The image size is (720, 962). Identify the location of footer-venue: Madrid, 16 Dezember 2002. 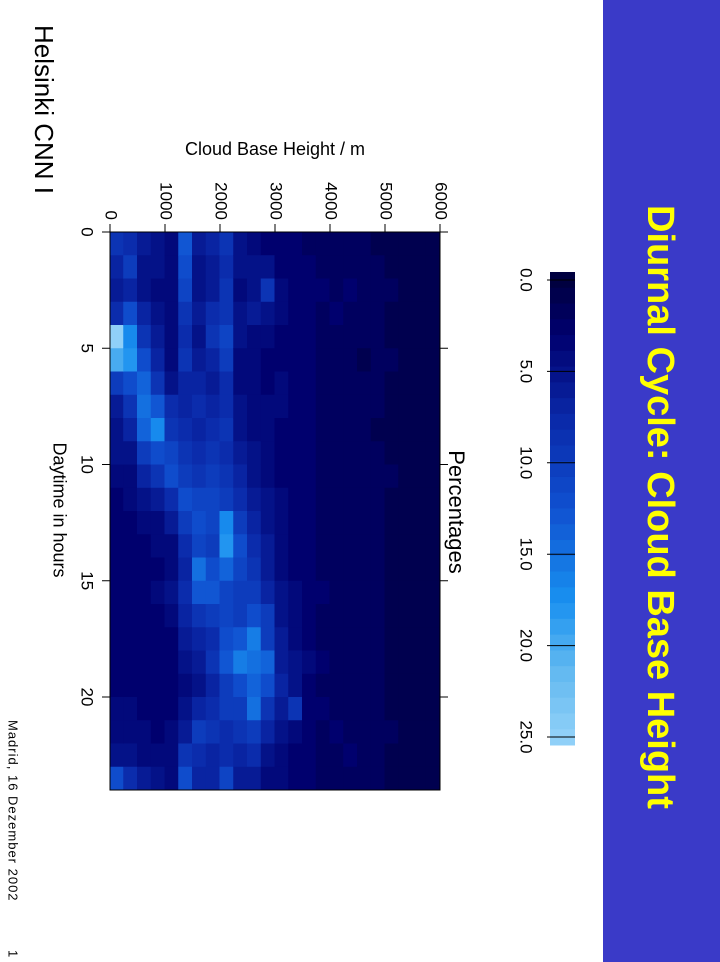
(13, 811).